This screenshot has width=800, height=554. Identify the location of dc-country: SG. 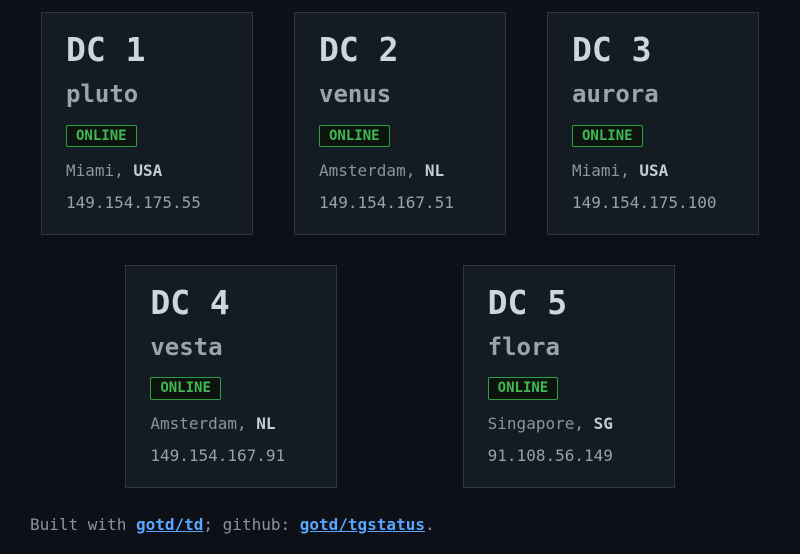
(603, 424).